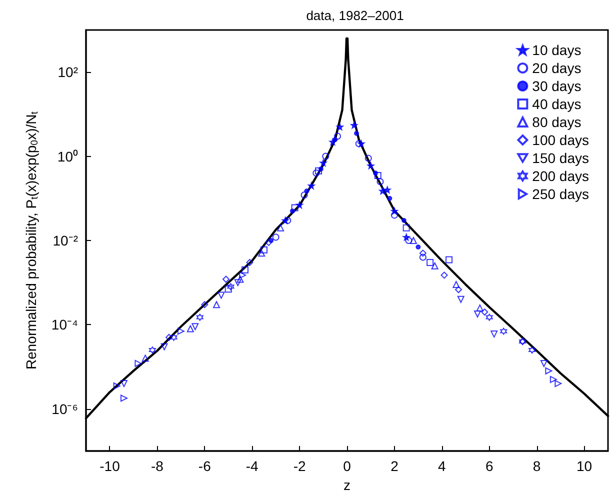 The width and height of the screenshot is (616, 499). I want to click on legend-label: 30 days, so click(557, 86).